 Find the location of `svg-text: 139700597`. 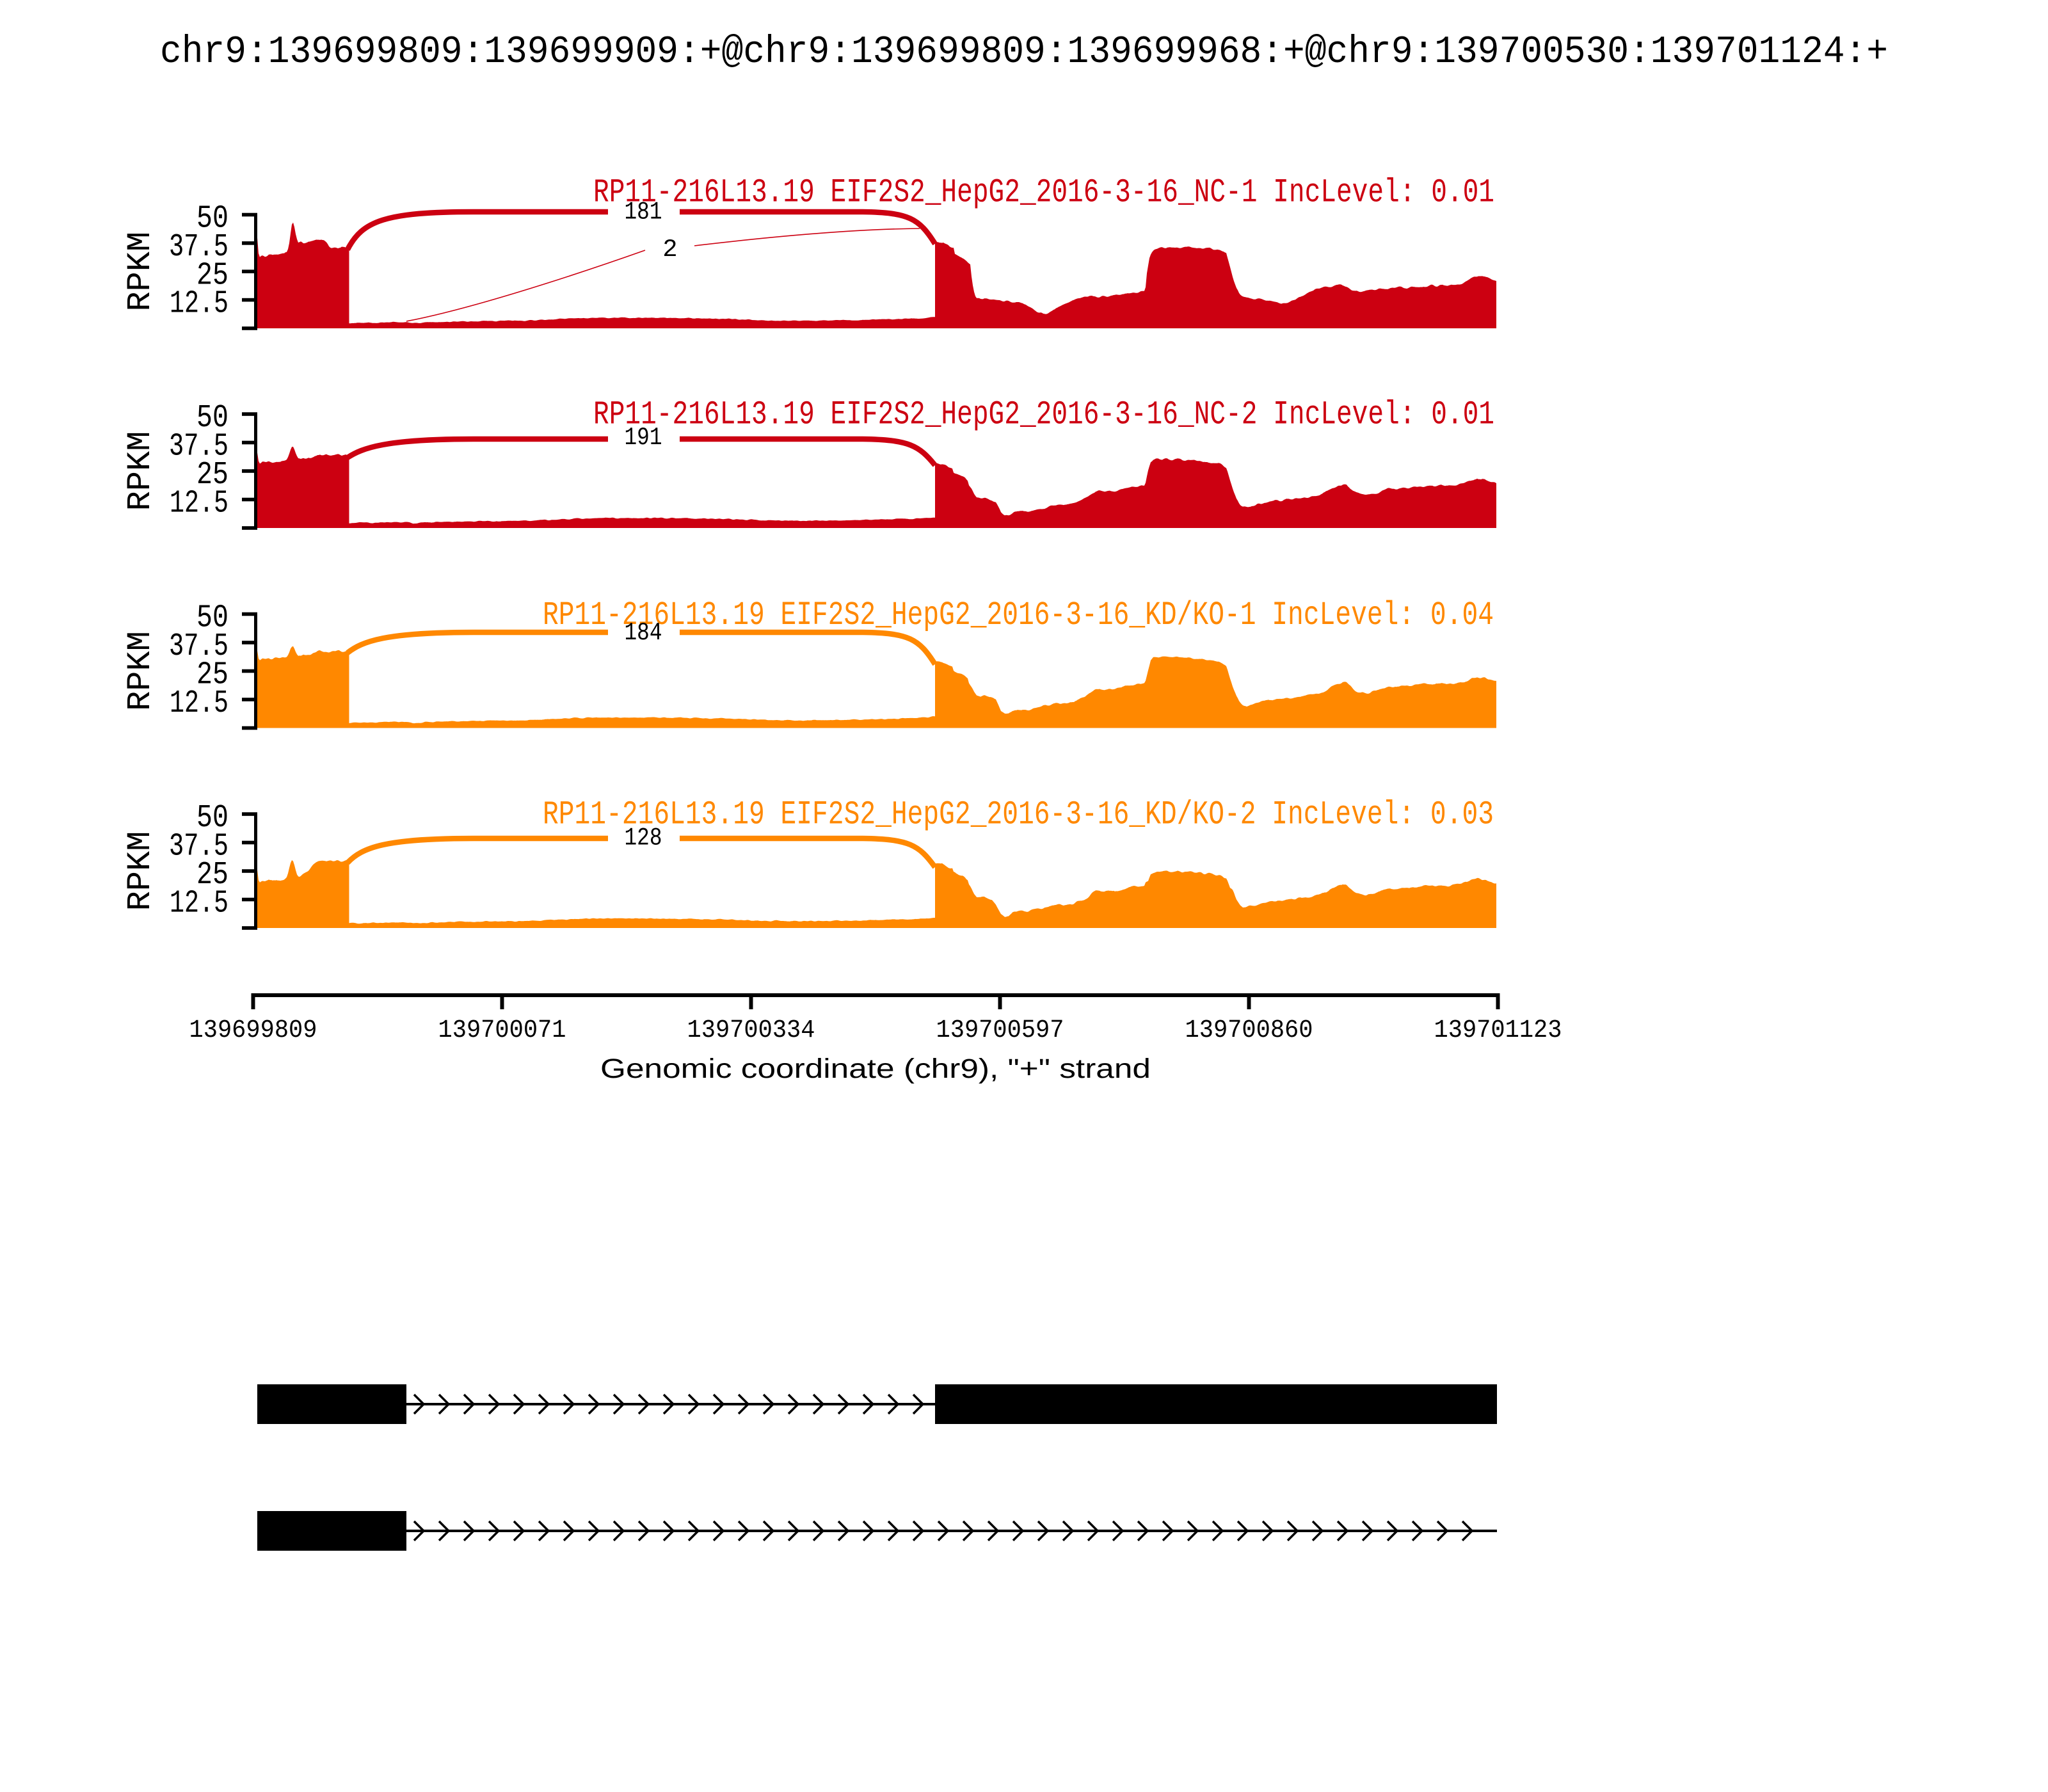

svg-text: 139700597 is located at coordinates (1000, 1030).